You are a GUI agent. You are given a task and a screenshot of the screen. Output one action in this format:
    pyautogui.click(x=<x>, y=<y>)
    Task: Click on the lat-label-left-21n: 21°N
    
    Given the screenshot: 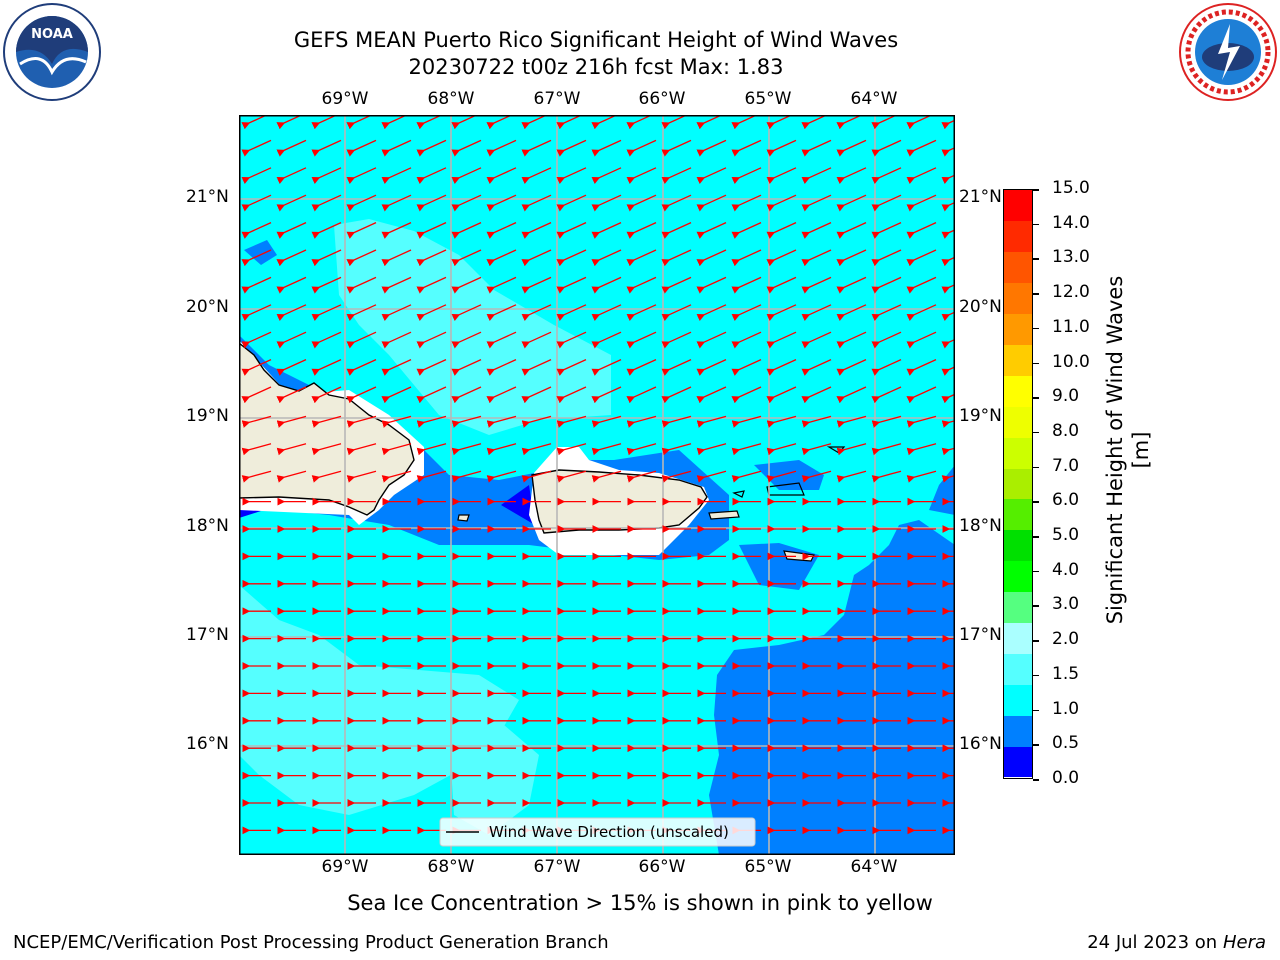 What is the action you would take?
    pyautogui.click(x=207, y=197)
    